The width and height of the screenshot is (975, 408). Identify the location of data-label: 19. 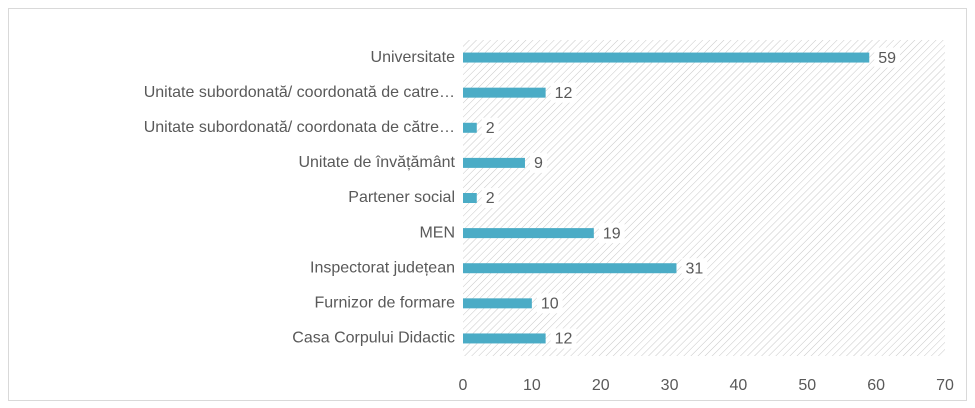
(612, 233).